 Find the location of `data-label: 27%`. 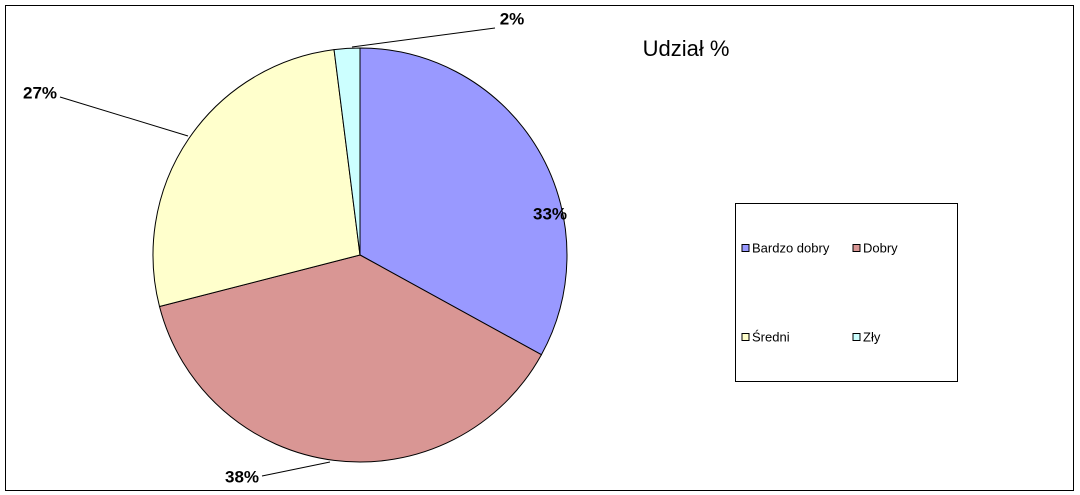

data-label: 27% is located at coordinates (40, 92).